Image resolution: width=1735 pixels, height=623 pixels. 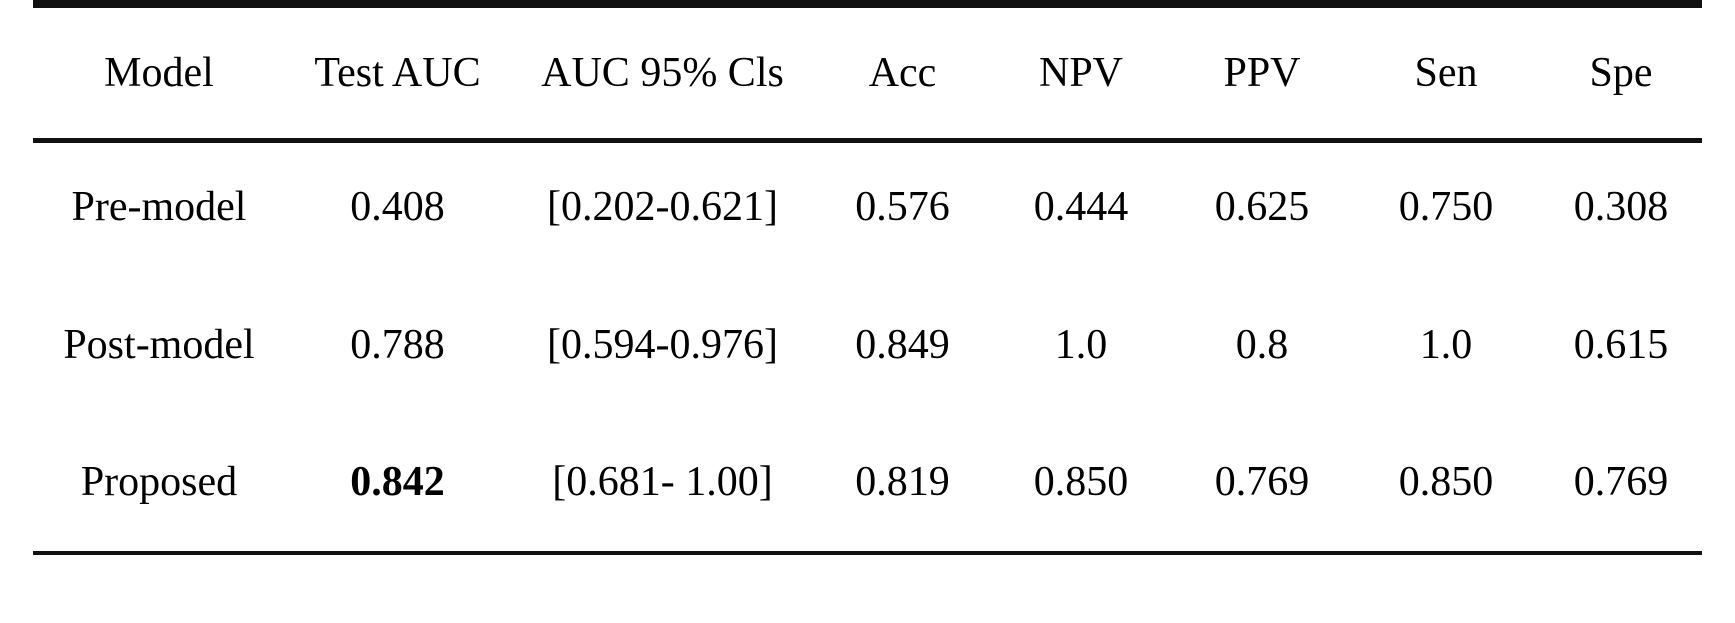 I want to click on table-cell: 0.819, so click(x=902, y=482).